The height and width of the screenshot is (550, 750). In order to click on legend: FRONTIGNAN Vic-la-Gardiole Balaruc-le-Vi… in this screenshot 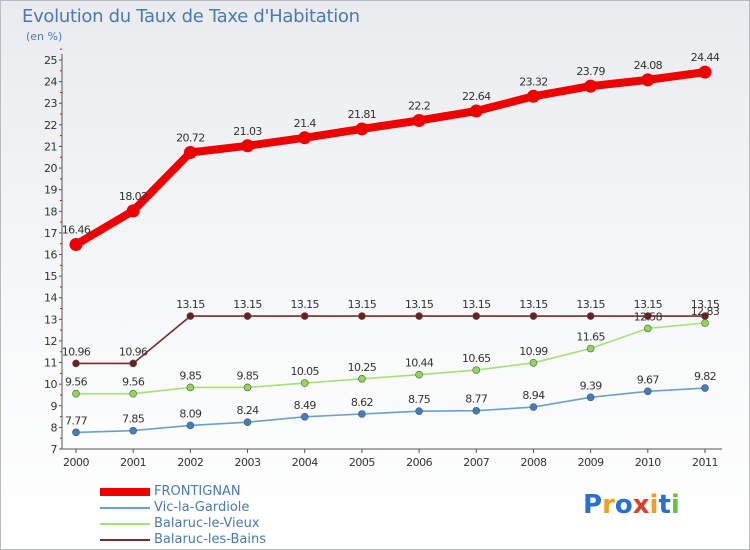, I will do `click(230, 516)`.